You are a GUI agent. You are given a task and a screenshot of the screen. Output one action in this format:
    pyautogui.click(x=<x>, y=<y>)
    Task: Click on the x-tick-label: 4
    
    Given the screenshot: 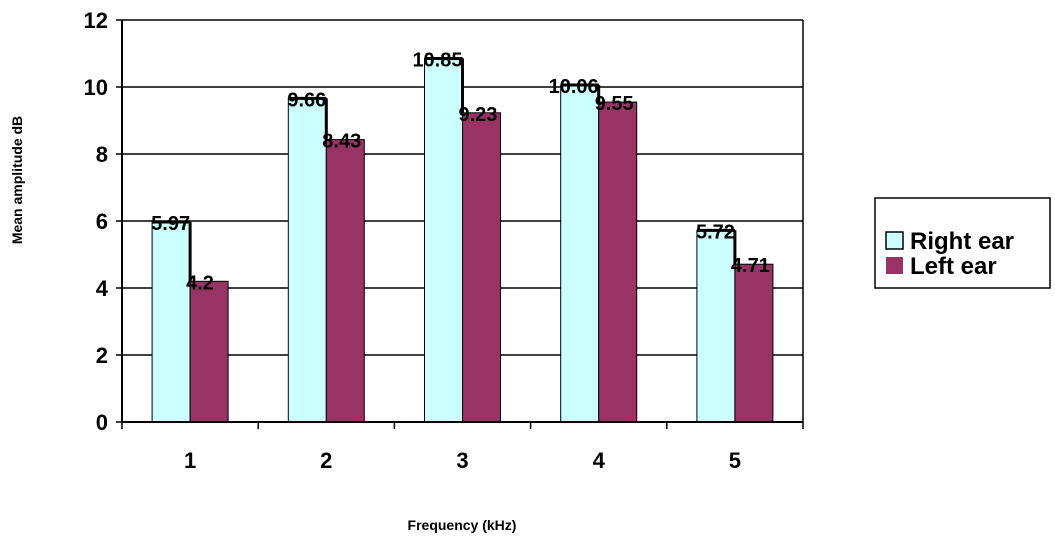 What is the action you would take?
    pyautogui.click(x=599, y=460)
    